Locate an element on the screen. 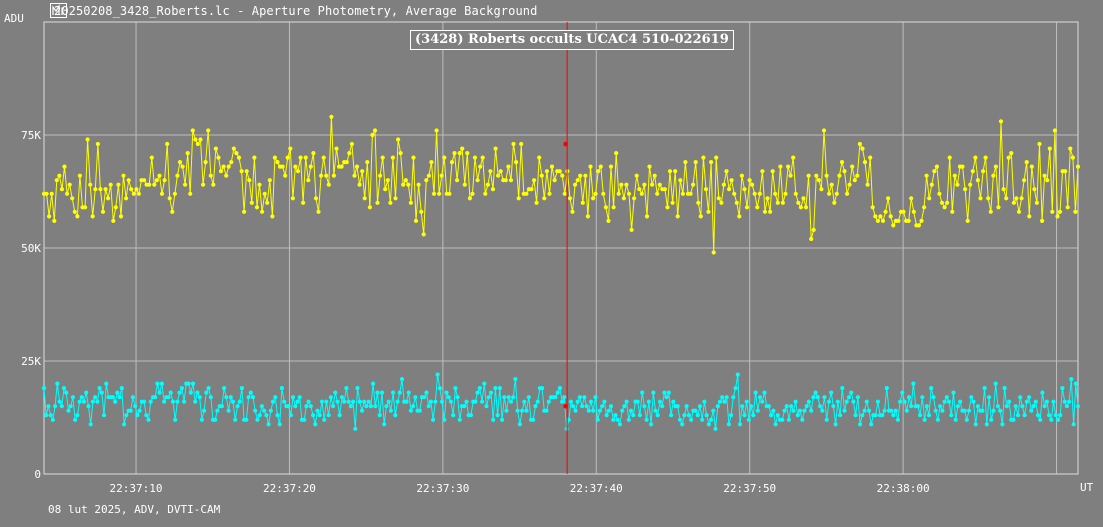  comparison-series is located at coordinates (561, 401).